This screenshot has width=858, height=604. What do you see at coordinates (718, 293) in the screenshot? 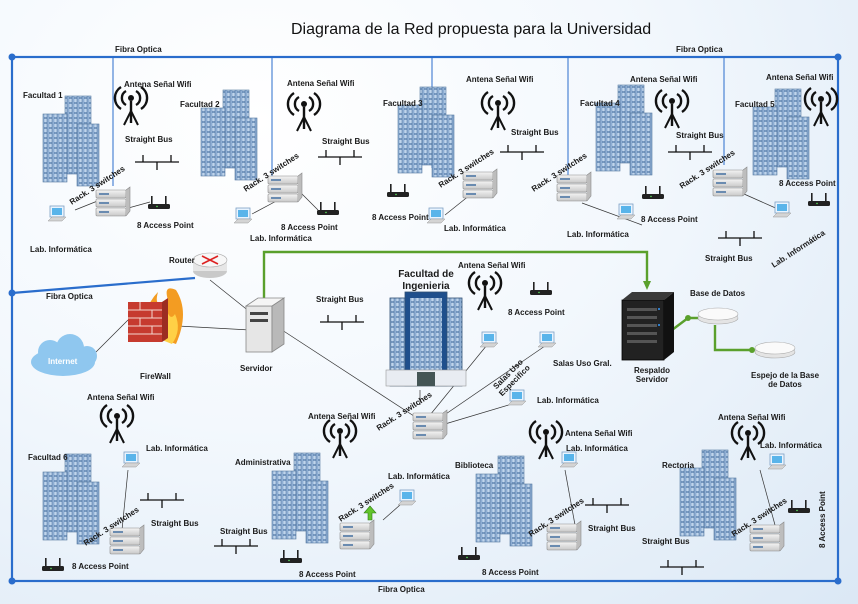
I see `label-base-datos: Base de Datos` at bounding box center [718, 293].